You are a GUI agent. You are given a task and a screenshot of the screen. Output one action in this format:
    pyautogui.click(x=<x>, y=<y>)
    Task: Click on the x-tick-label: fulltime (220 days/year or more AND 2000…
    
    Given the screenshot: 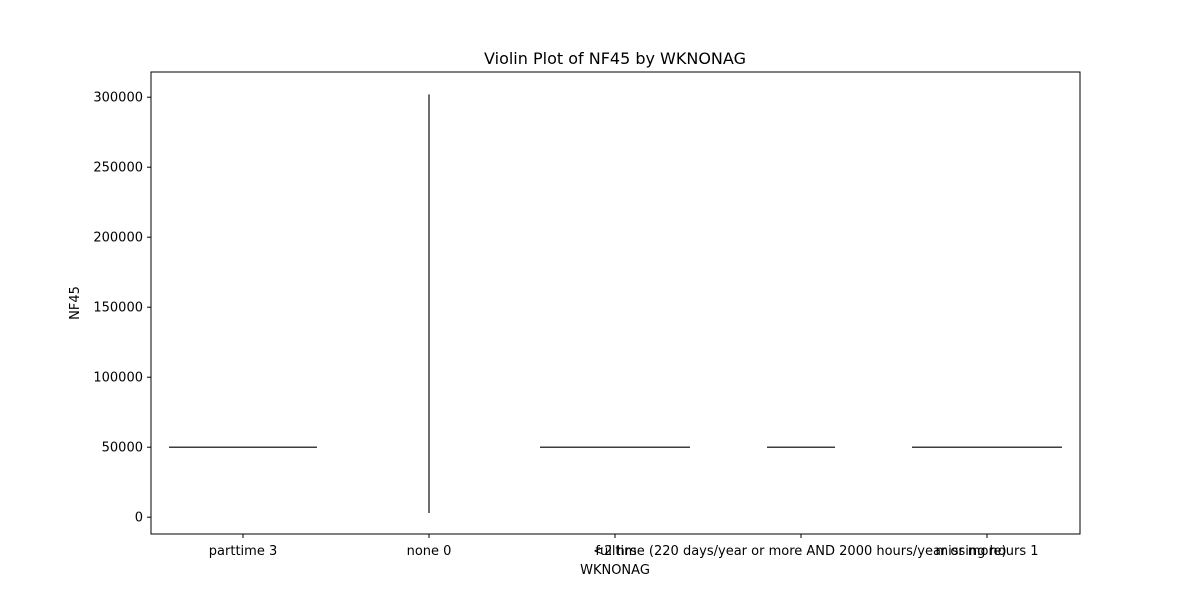 What is the action you would take?
    pyautogui.click(x=800, y=551)
    